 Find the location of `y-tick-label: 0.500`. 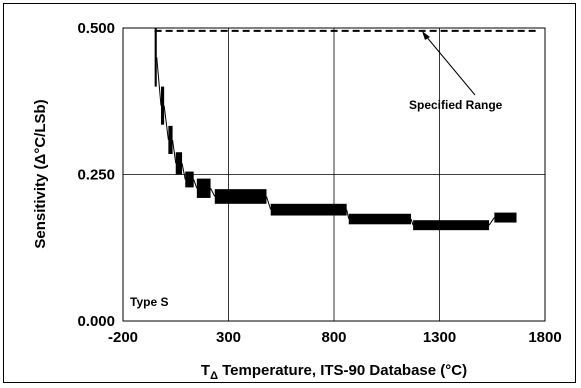

y-tick-label: 0.500 is located at coordinates (96, 28).